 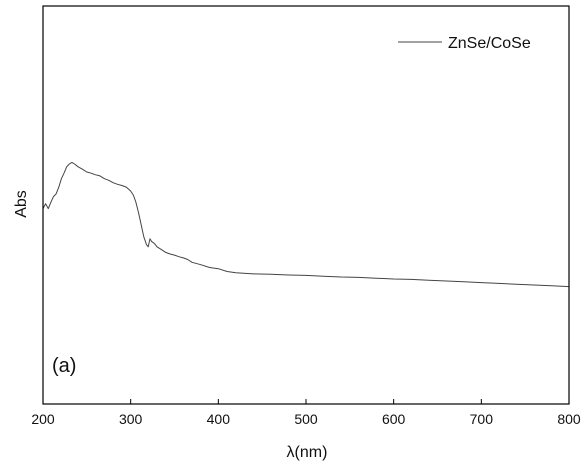 I want to click on x-tick-label: 300, so click(x=131, y=419).